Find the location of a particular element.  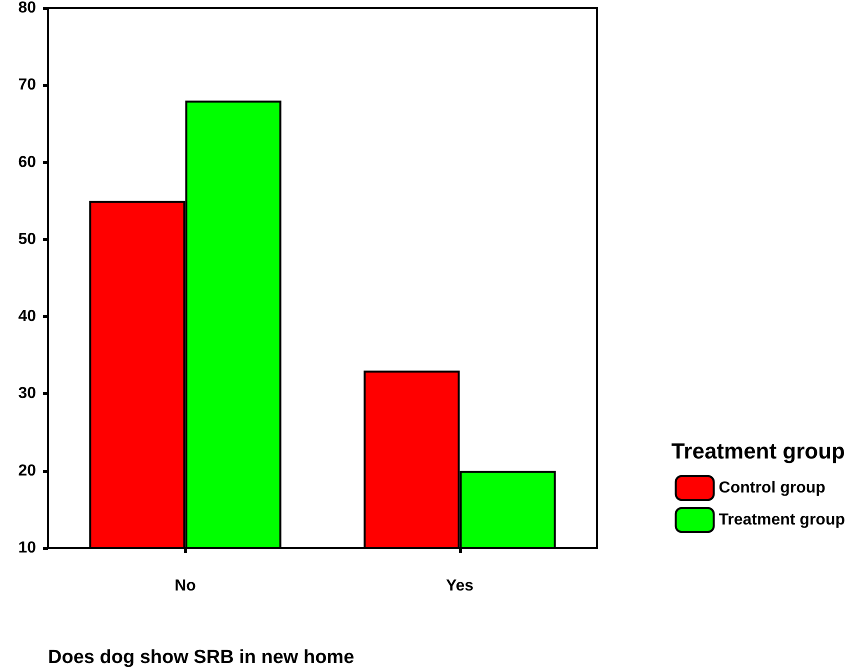

x-axis-title: Does dog show SRB in new home is located at coordinates (201, 657).